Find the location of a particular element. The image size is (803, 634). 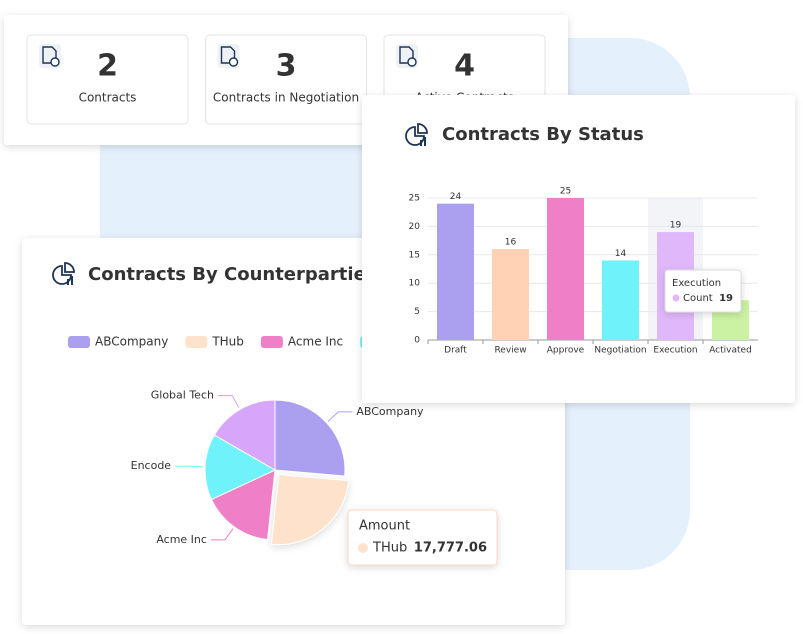

tooltip: Amount THub 17,777.06 is located at coordinates (422, 537).